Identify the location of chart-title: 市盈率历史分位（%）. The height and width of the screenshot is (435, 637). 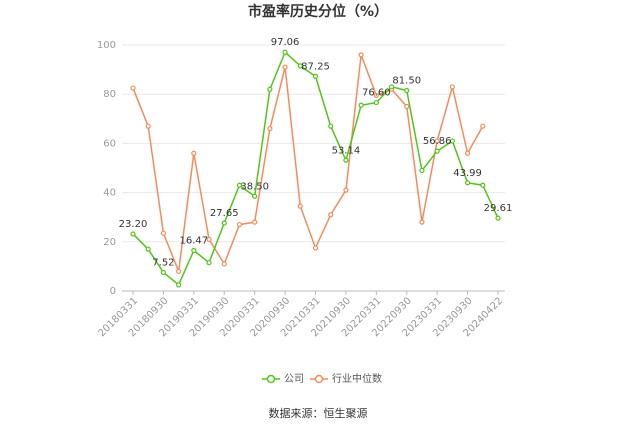
(318, 11).